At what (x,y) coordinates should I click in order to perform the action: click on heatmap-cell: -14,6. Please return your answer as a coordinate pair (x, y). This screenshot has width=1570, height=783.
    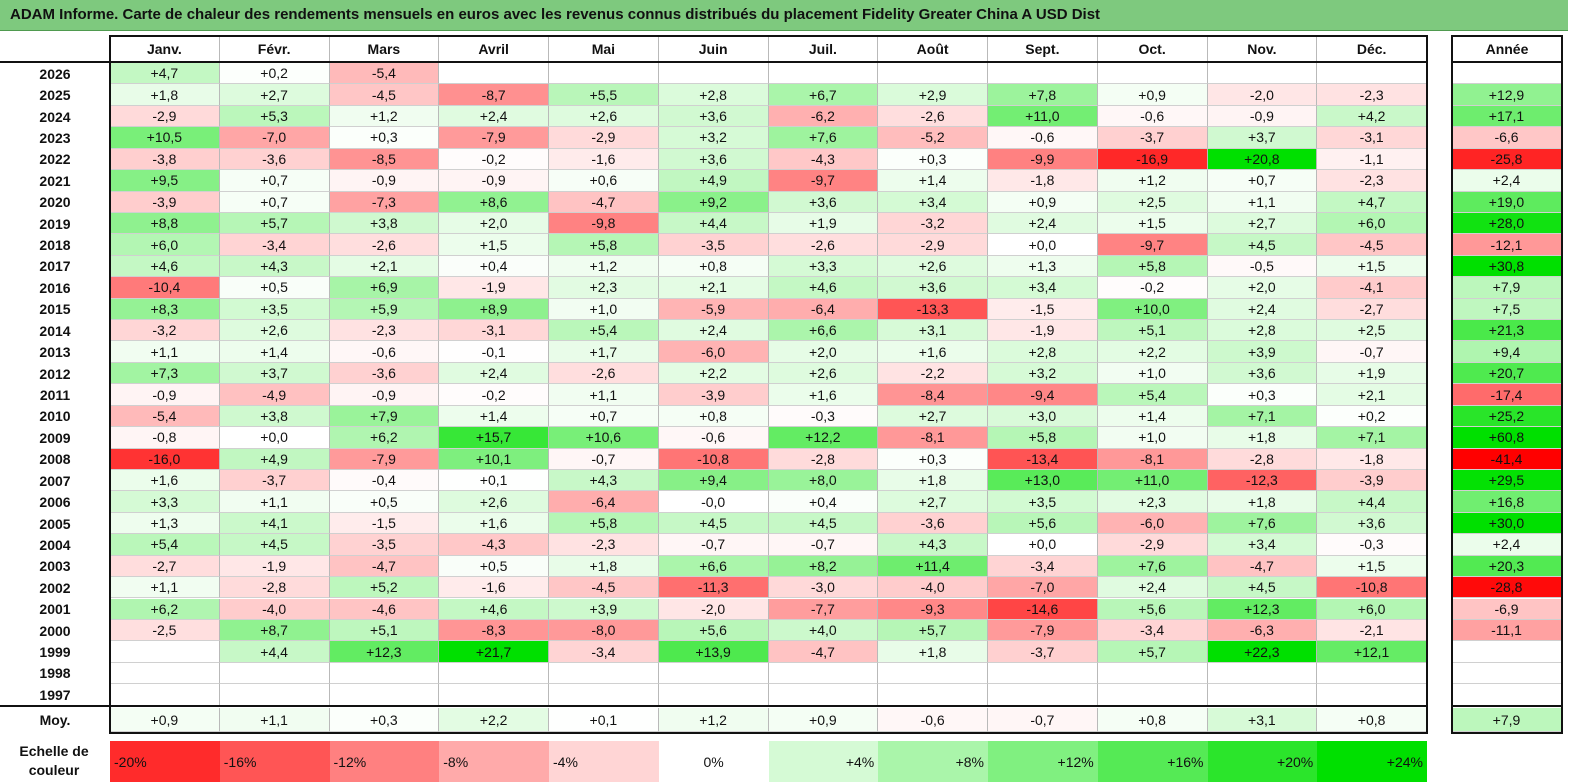
    Looking at the image, I should click on (1043, 609).